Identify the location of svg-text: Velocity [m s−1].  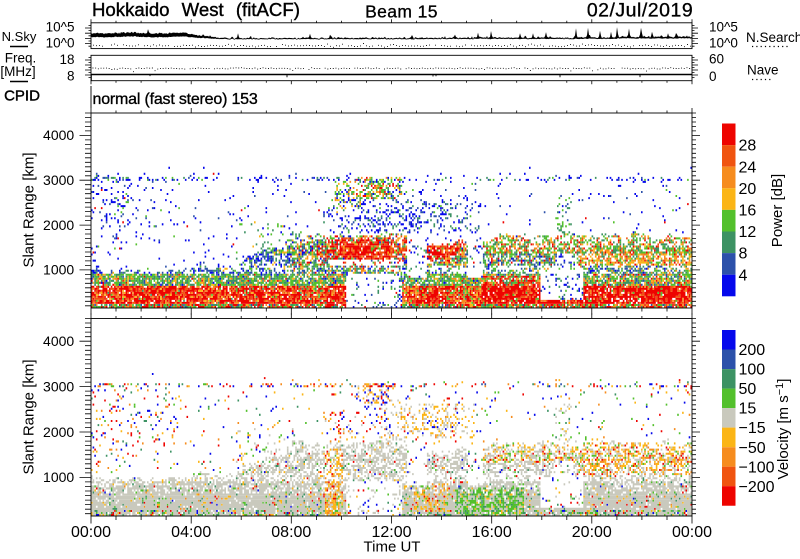
(783, 429).